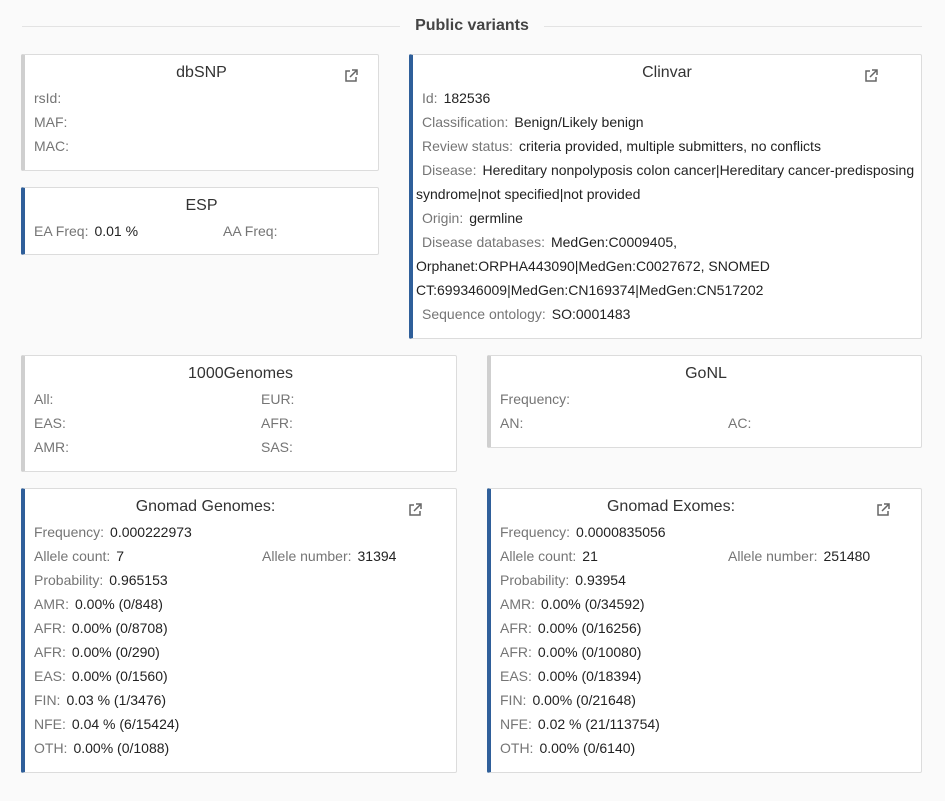  What do you see at coordinates (243, 748) in the screenshot?
I see `gg-pop-row: OTH: 0.00% (0/1088)` at bounding box center [243, 748].